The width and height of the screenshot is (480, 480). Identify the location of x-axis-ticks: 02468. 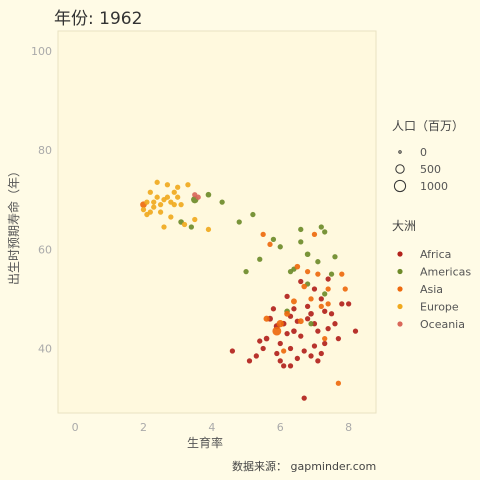
(212, 427).